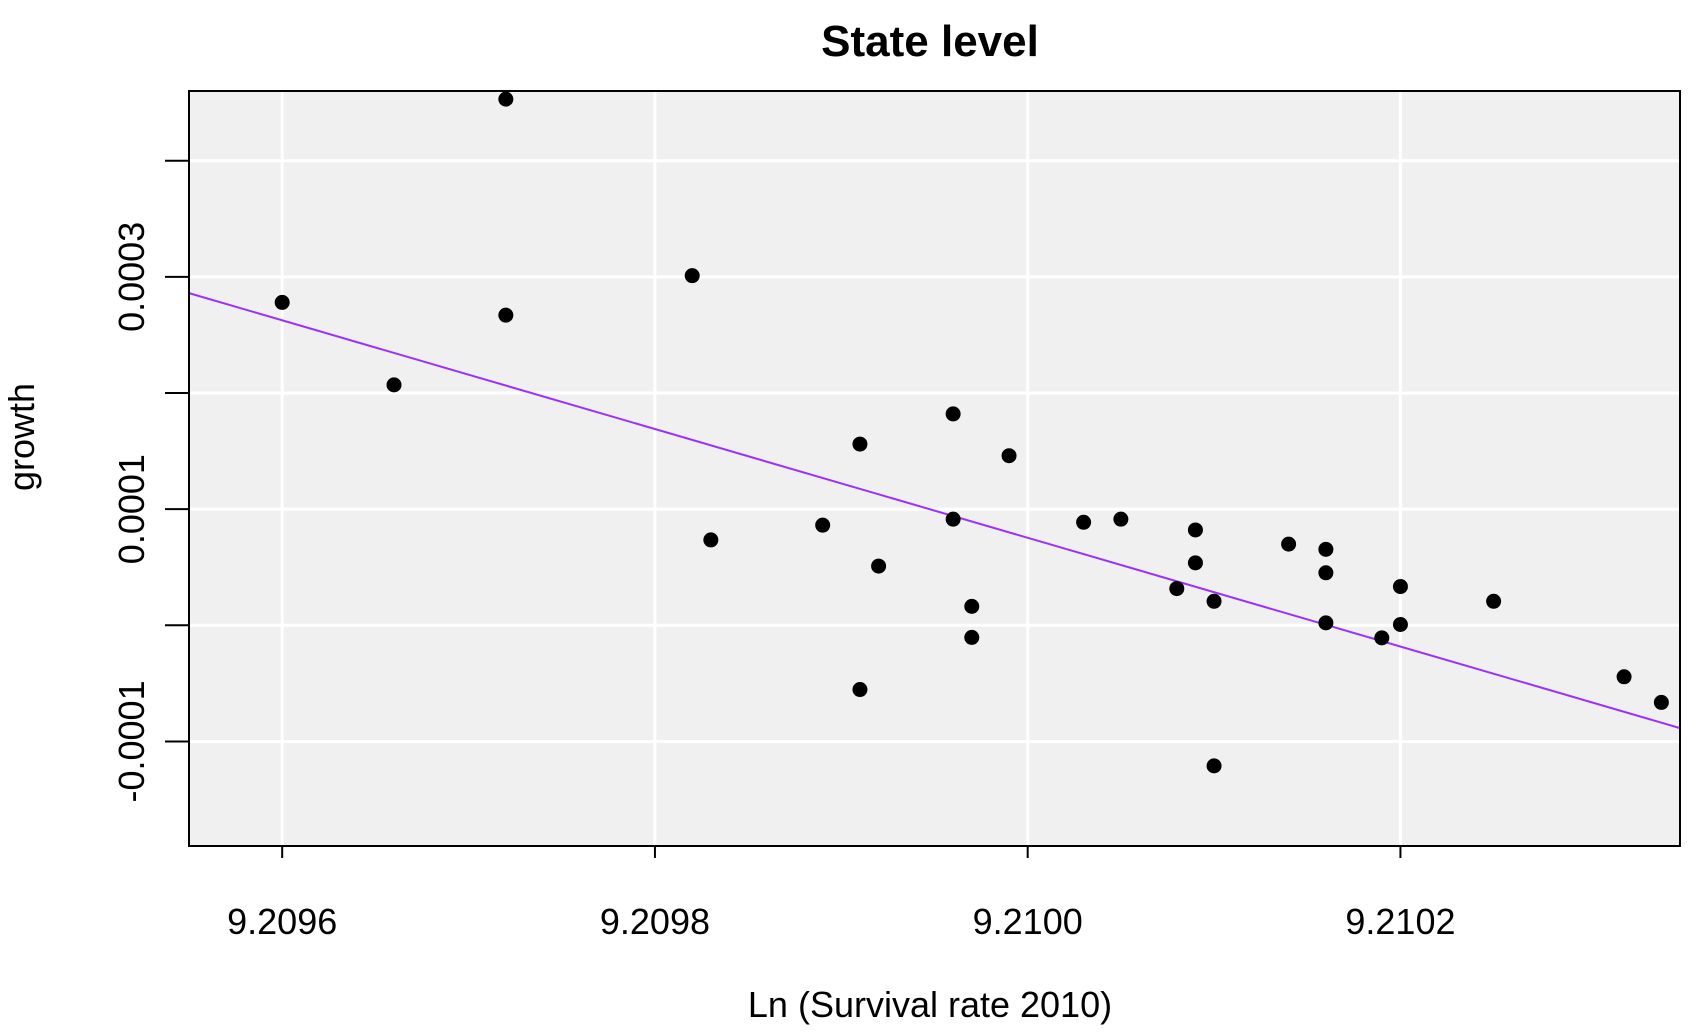  Describe the element at coordinates (282, 921) in the screenshot. I see `x-tick-label: 9.2096` at that location.